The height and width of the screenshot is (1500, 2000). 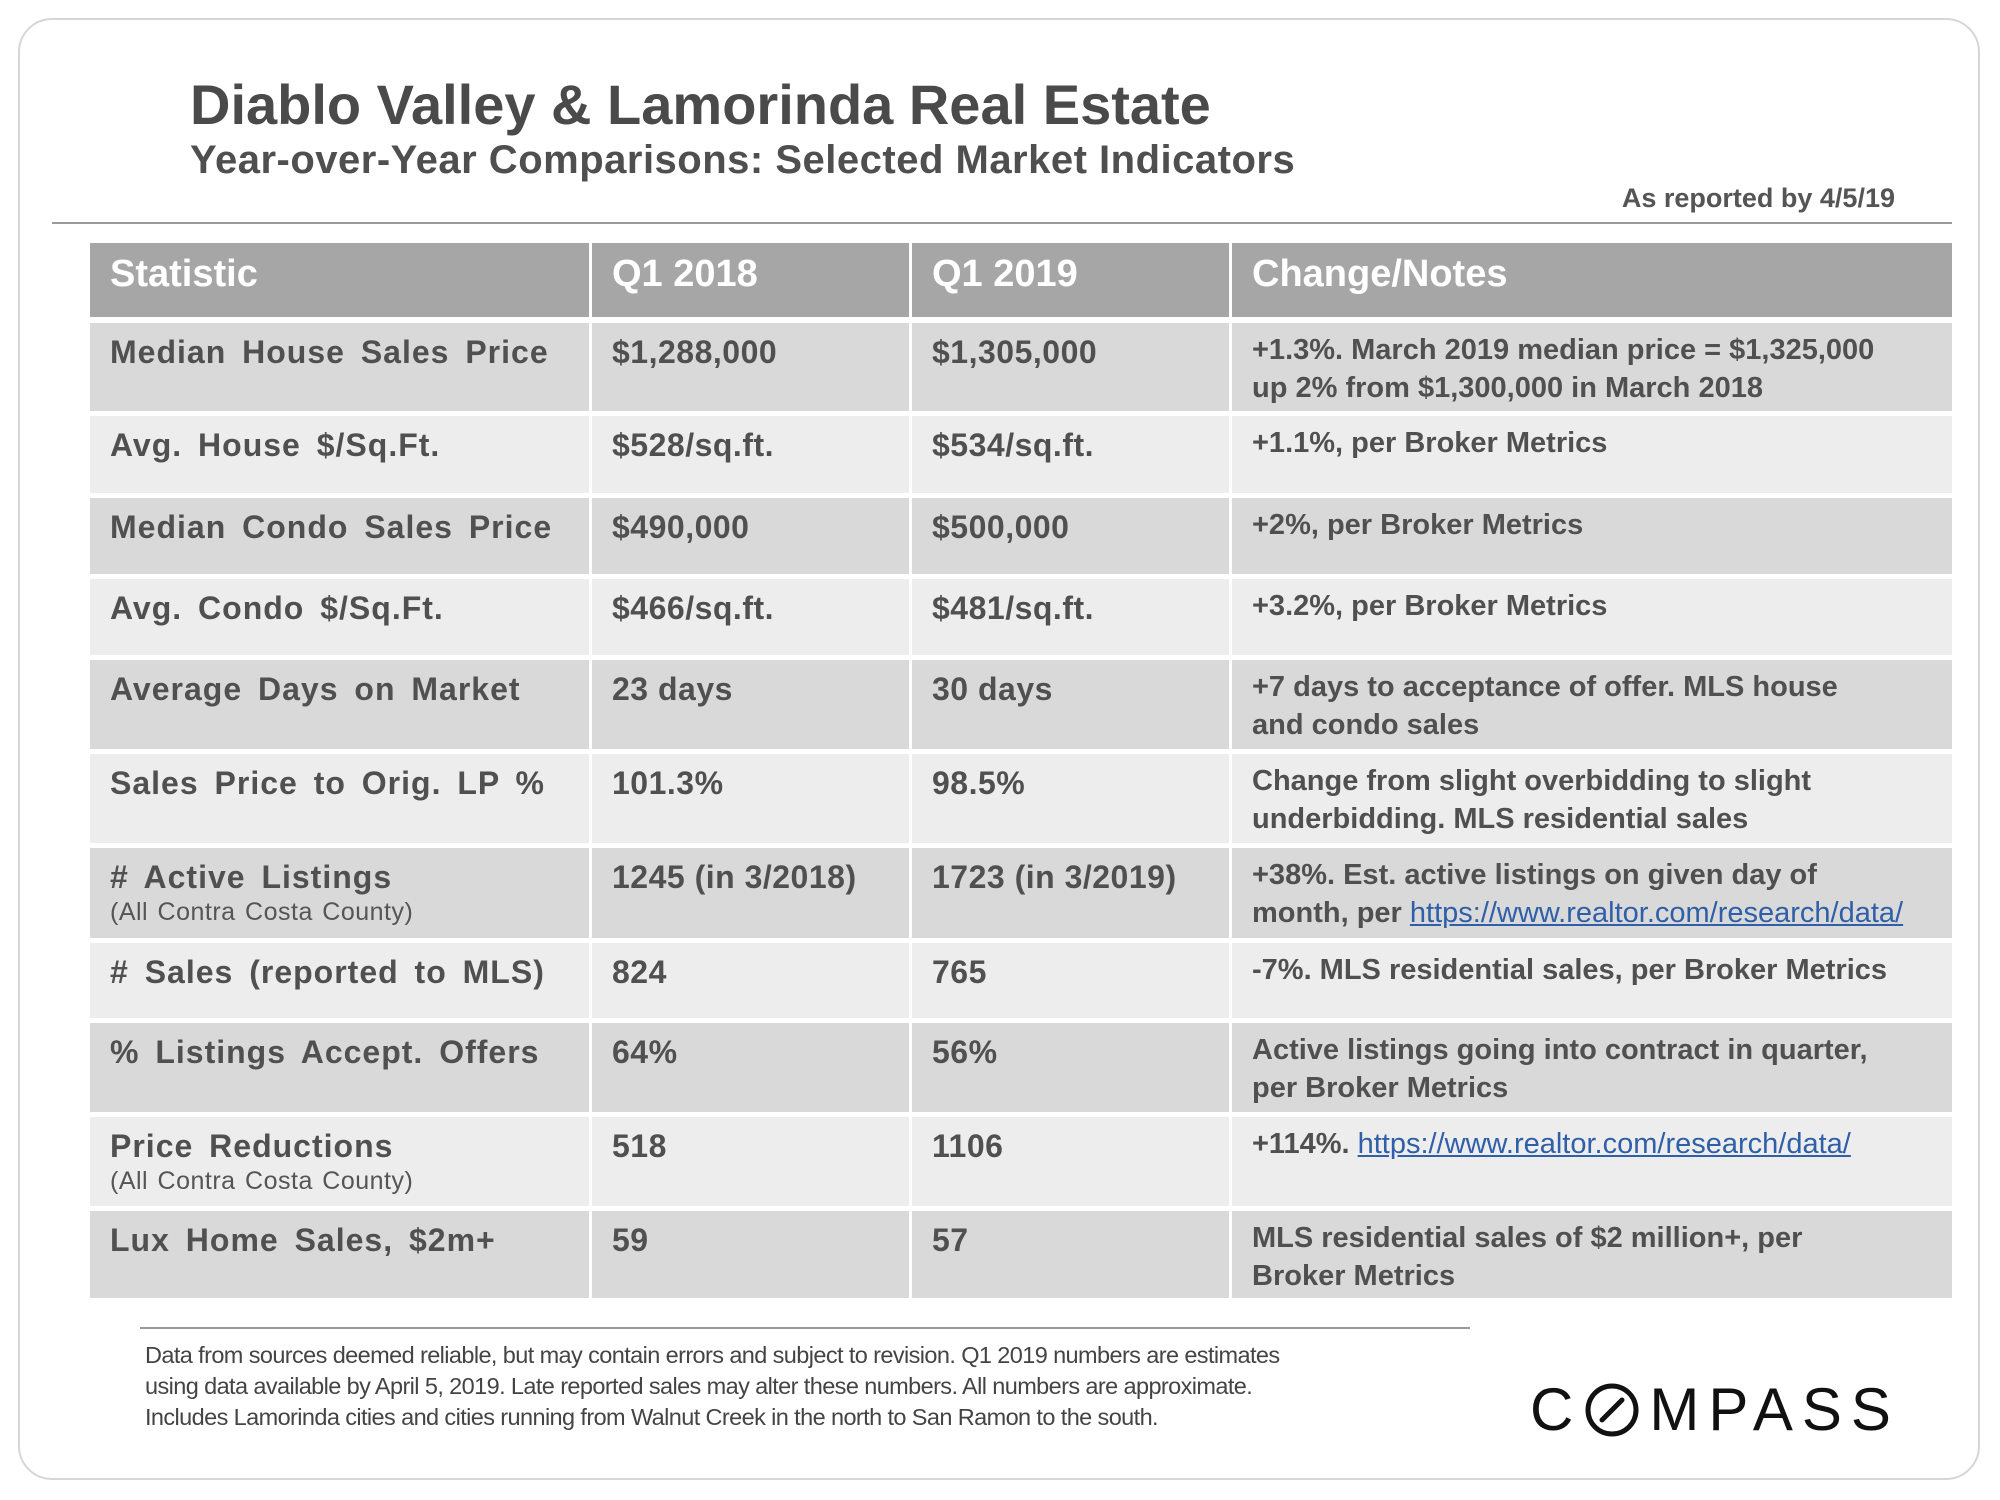 What do you see at coordinates (252, 1146) in the screenshot?
I see `stat-label-main: Price Reductions` at bounding box center [252, 1146].